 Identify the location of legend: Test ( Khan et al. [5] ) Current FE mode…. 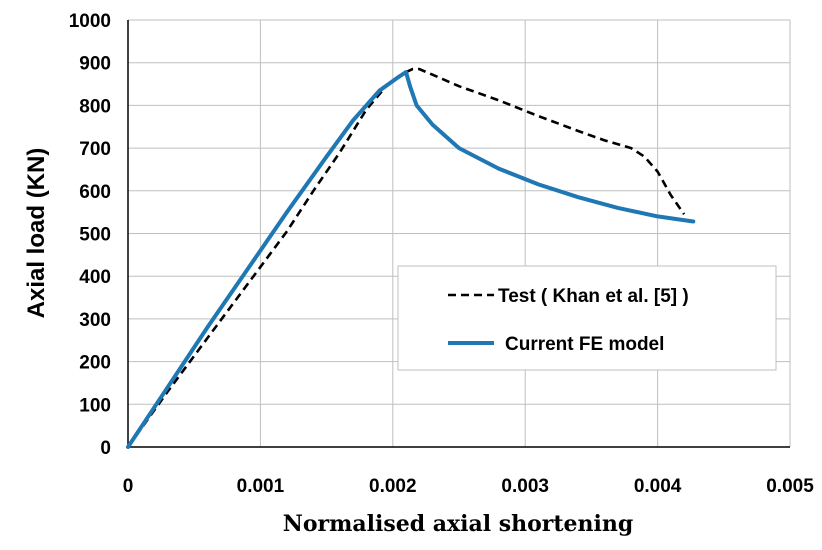
(587, 318).